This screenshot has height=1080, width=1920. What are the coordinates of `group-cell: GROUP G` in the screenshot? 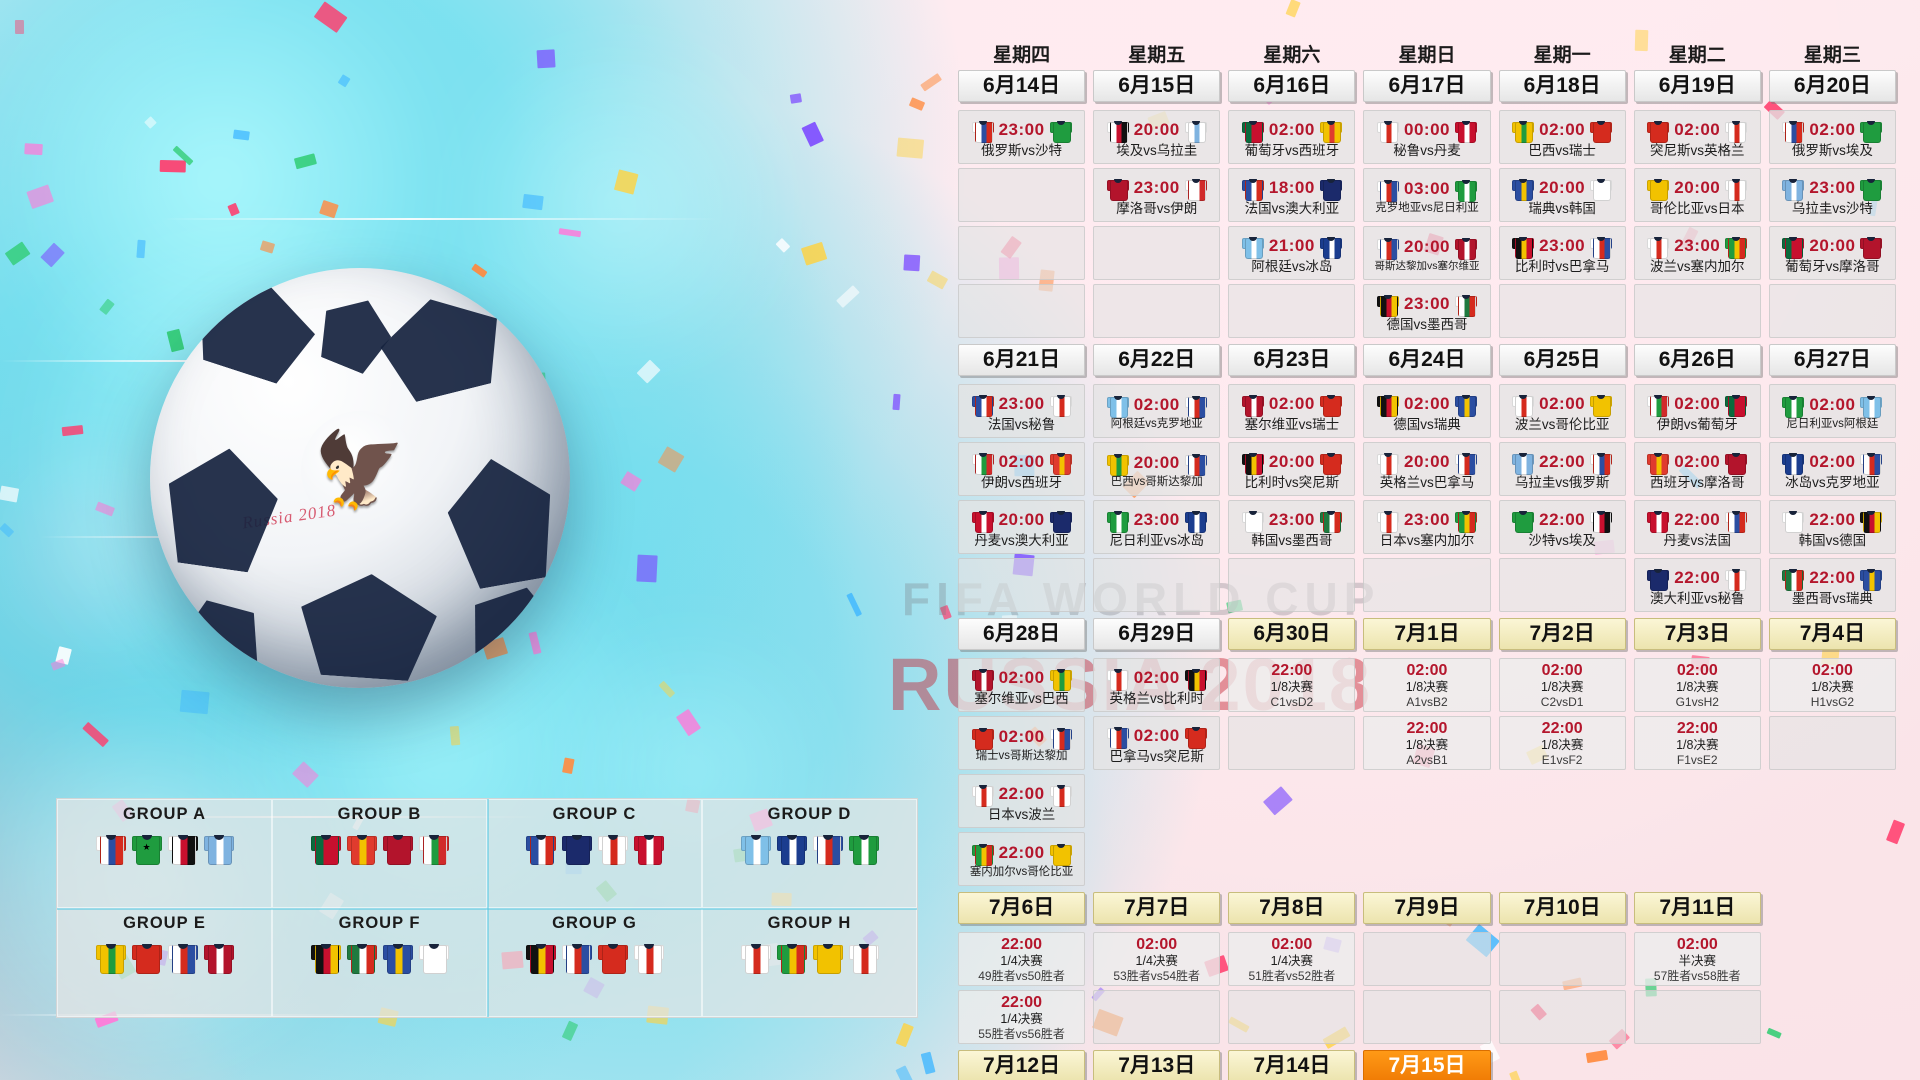 It's located at (594, 962).